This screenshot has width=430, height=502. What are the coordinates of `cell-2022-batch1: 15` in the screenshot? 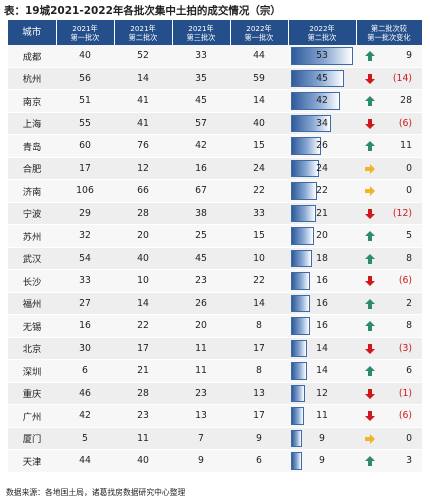 It's located at (259, 236).